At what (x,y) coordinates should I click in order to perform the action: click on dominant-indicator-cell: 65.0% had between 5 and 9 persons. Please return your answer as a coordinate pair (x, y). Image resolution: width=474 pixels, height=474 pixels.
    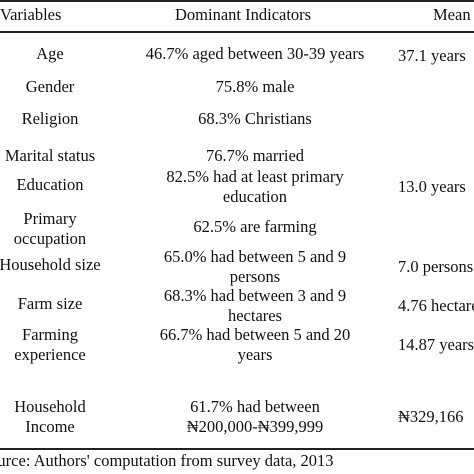
    Looking at the image, I should click on (255, 267).